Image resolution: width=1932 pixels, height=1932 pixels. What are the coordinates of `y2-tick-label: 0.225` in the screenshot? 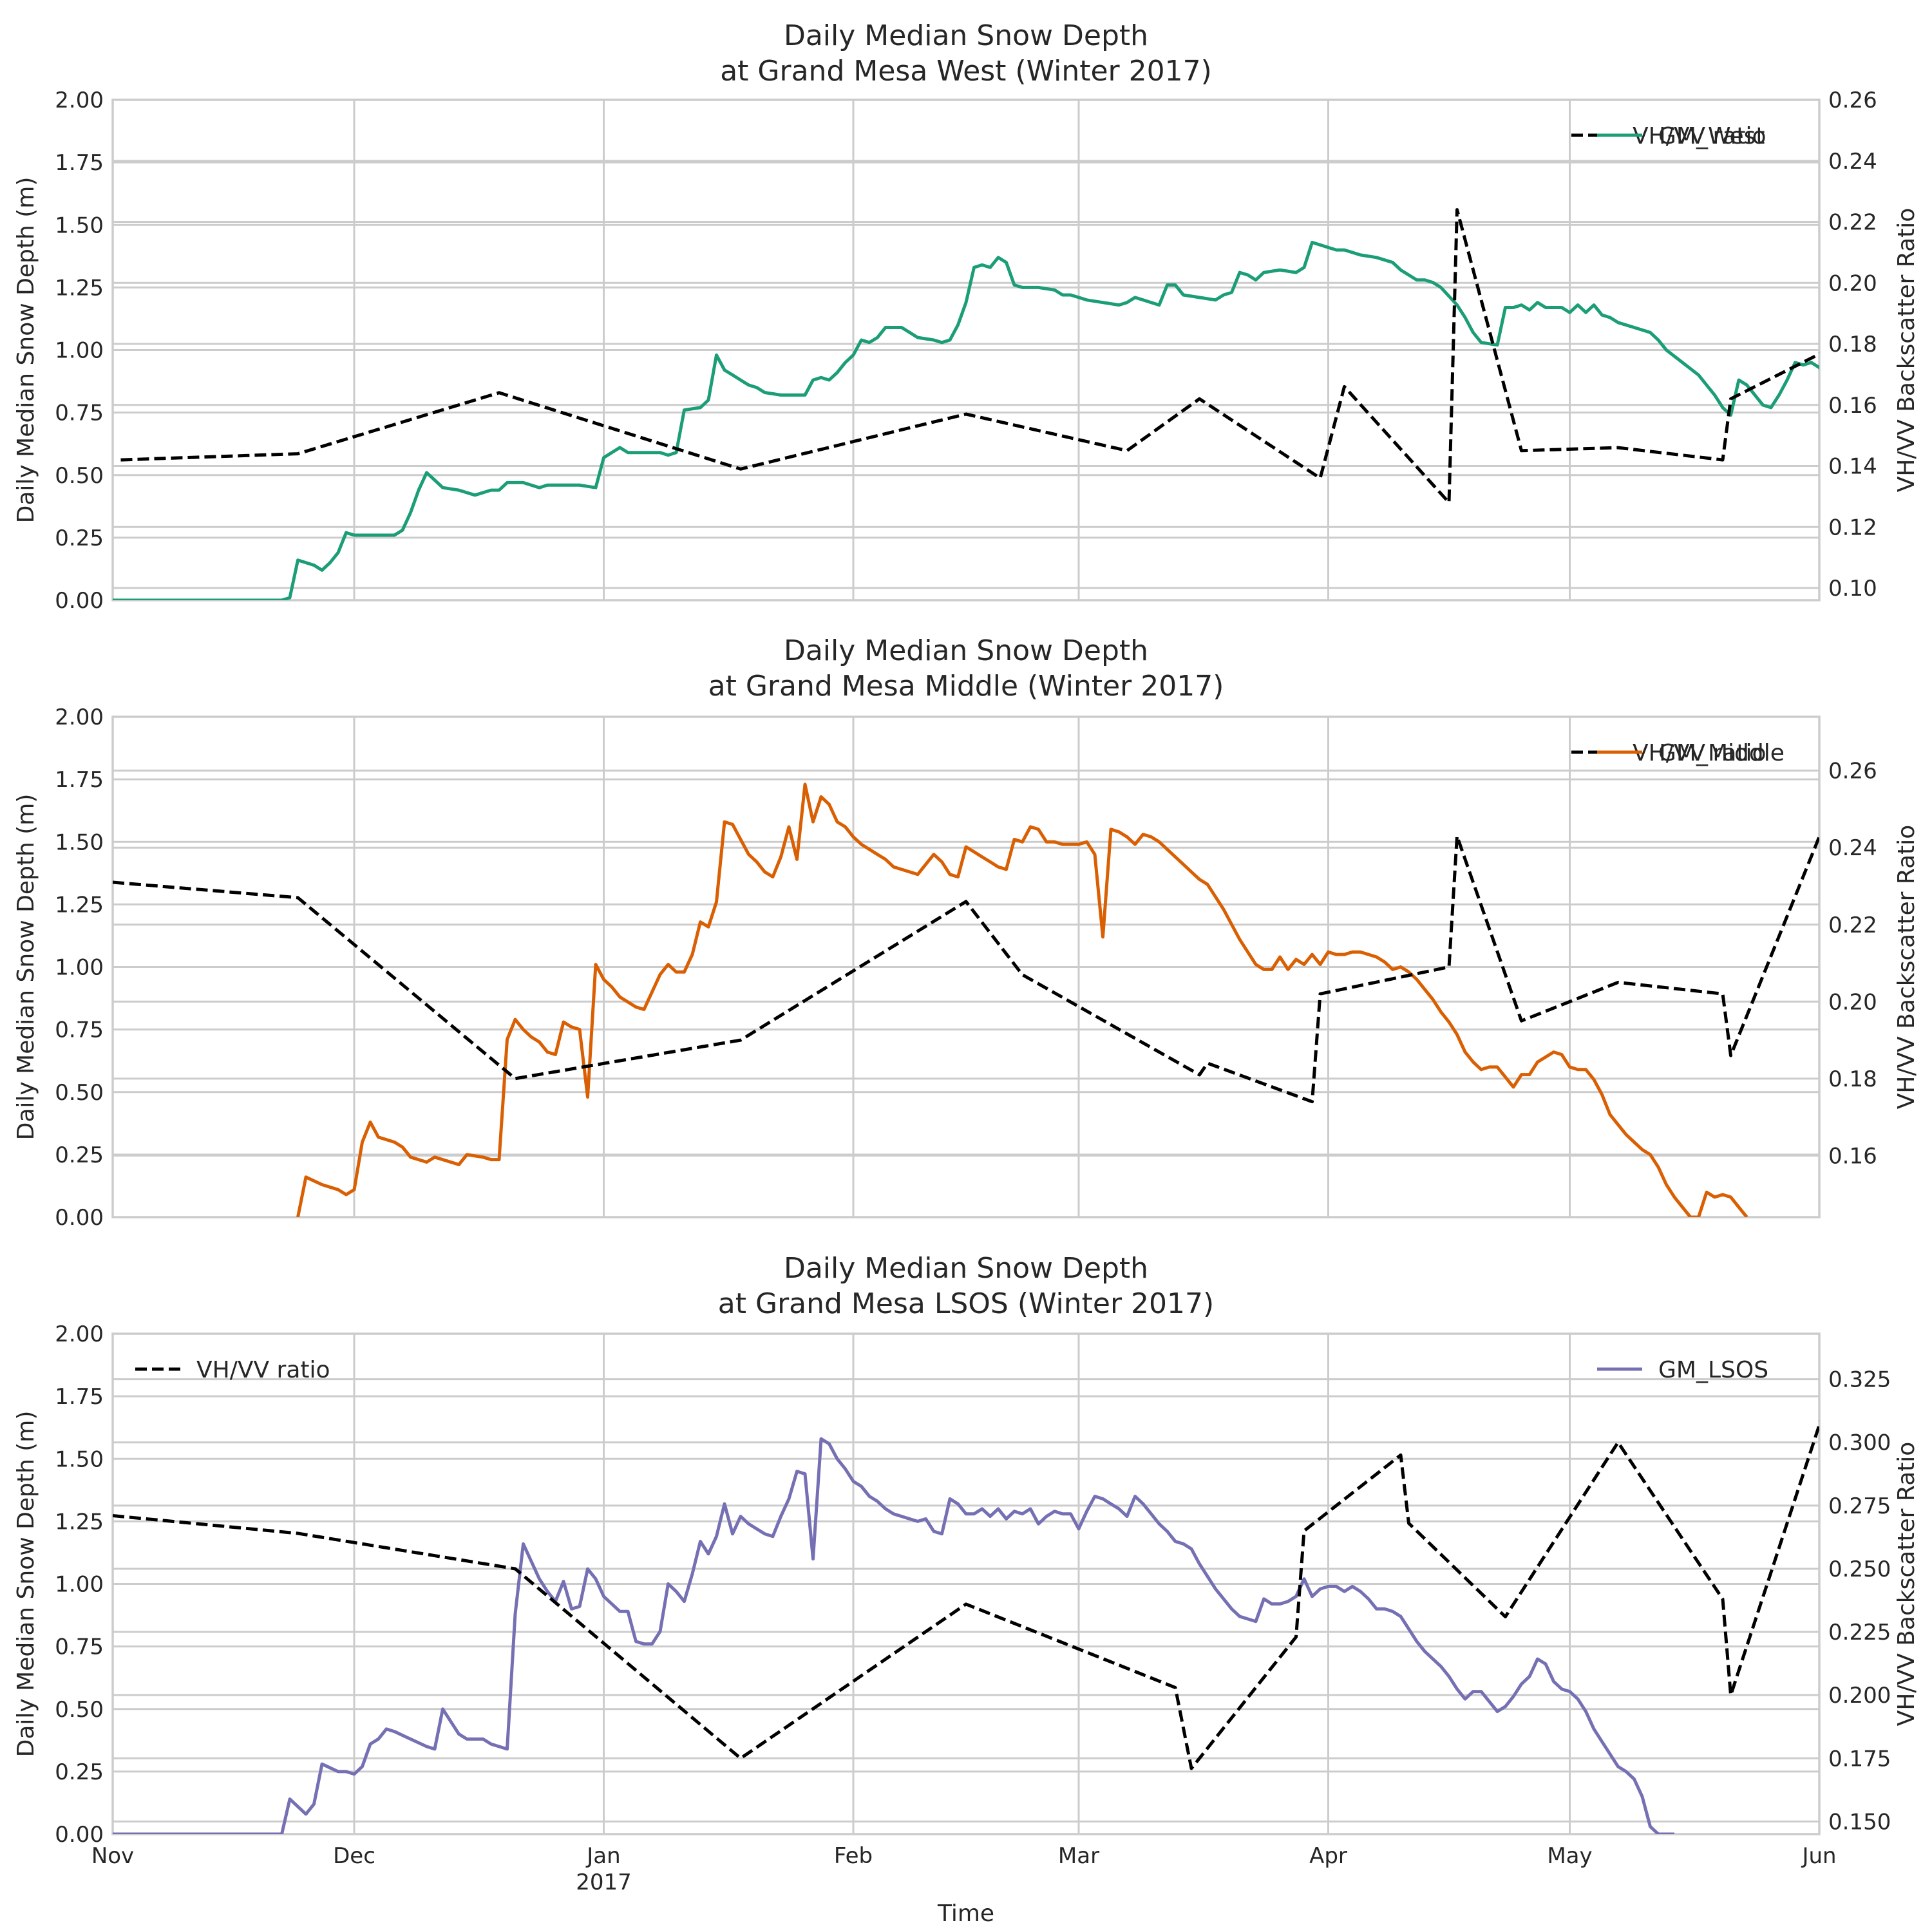 It's located at (1859, 1632).